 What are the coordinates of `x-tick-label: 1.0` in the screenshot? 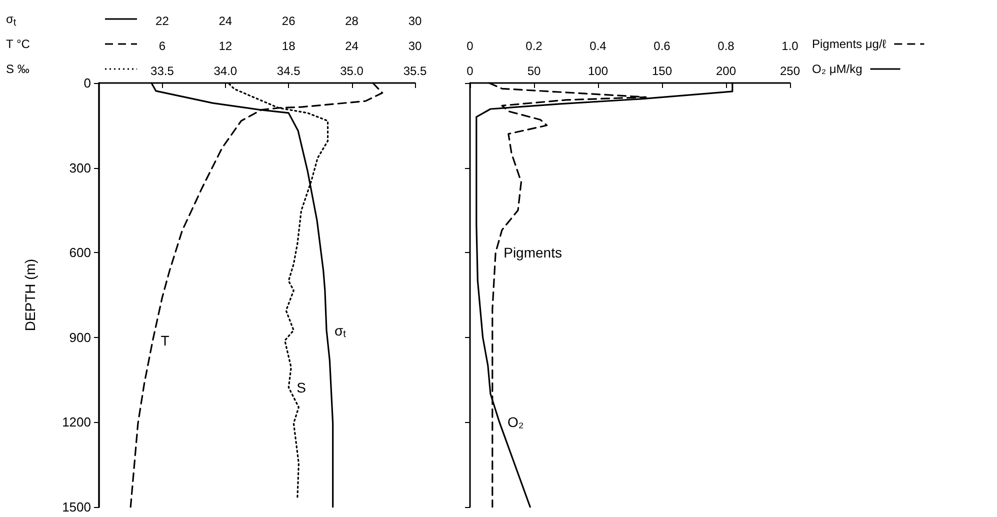 It's located at (790, 46).